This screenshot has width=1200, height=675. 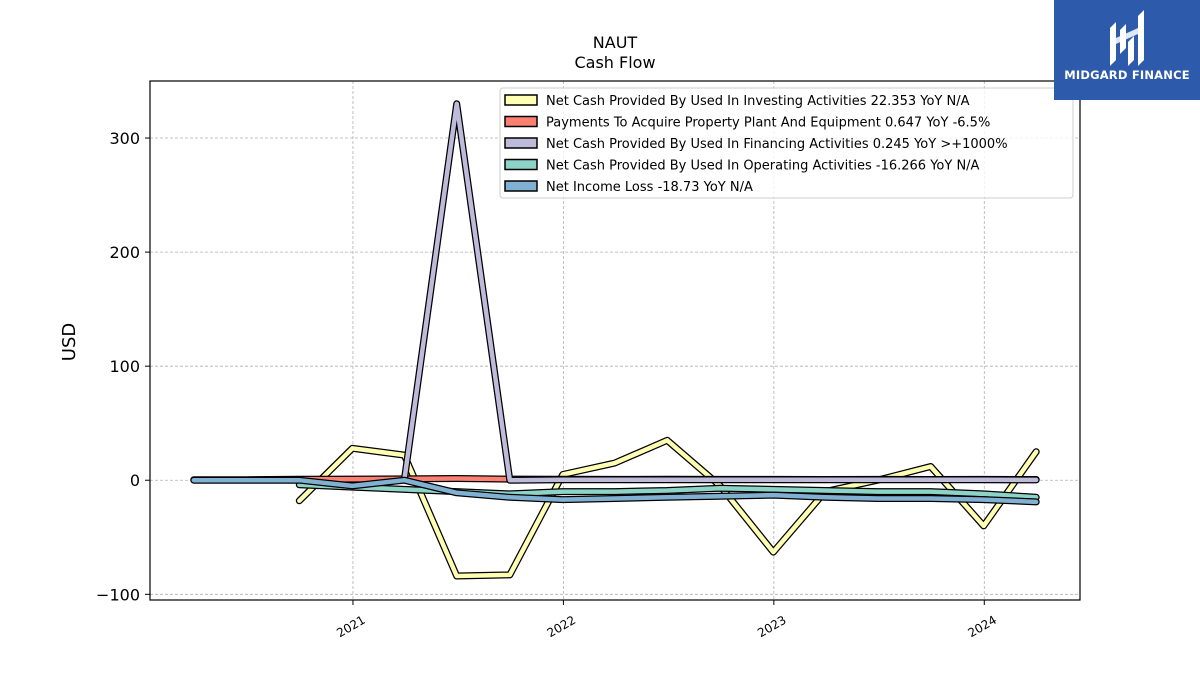 What do you see at coordinates (614, 62) in the screenshot?
I see `chart-subtitle: Cash Flow` at bounding box center [614, 62].